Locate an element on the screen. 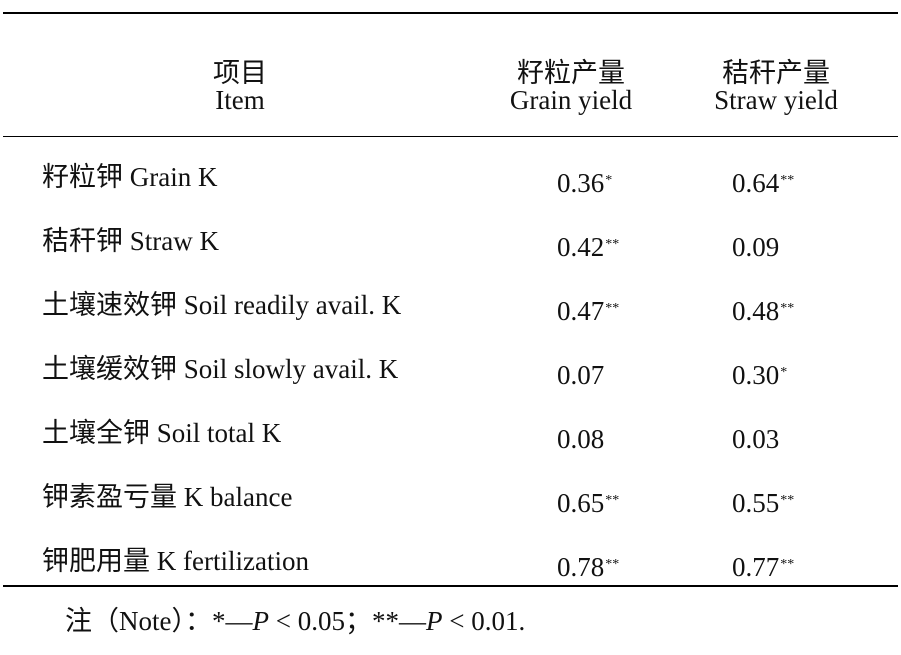 The image size is (901, 655). cell-straw-yield: 0.48** is located at coordinates (763, 311).